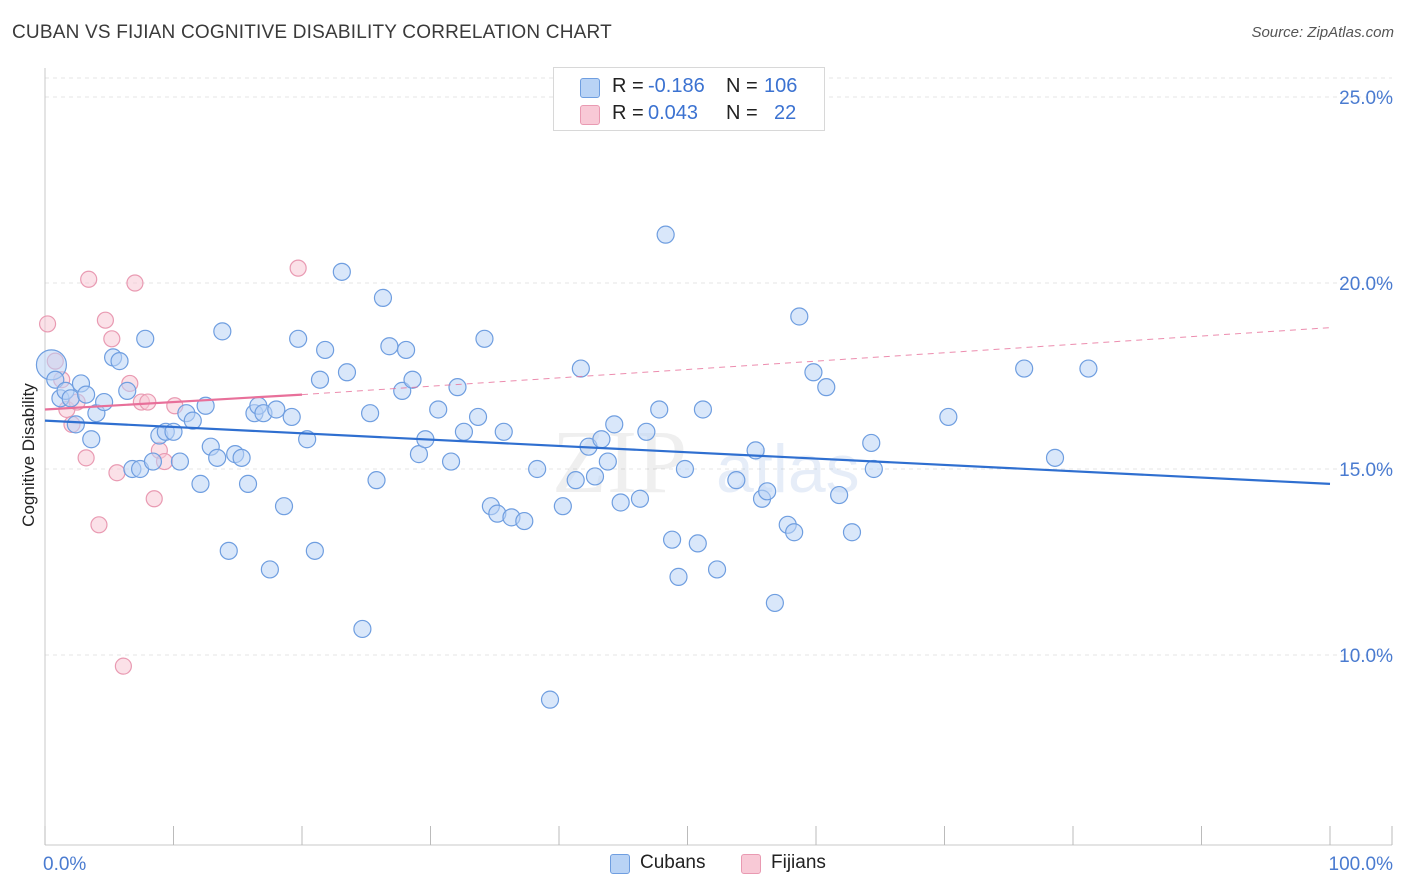 This screenshot has height=892, width=1406. I want to click on fijians-legend-label: Fijians, so click(798, 862).